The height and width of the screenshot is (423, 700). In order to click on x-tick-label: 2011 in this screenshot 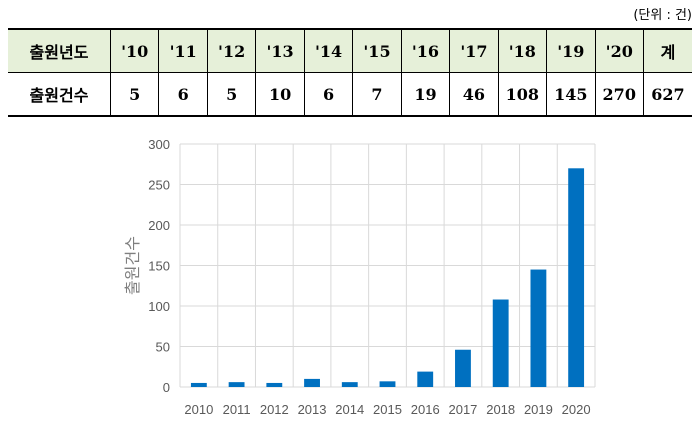, I will do `click(237, 409)`.